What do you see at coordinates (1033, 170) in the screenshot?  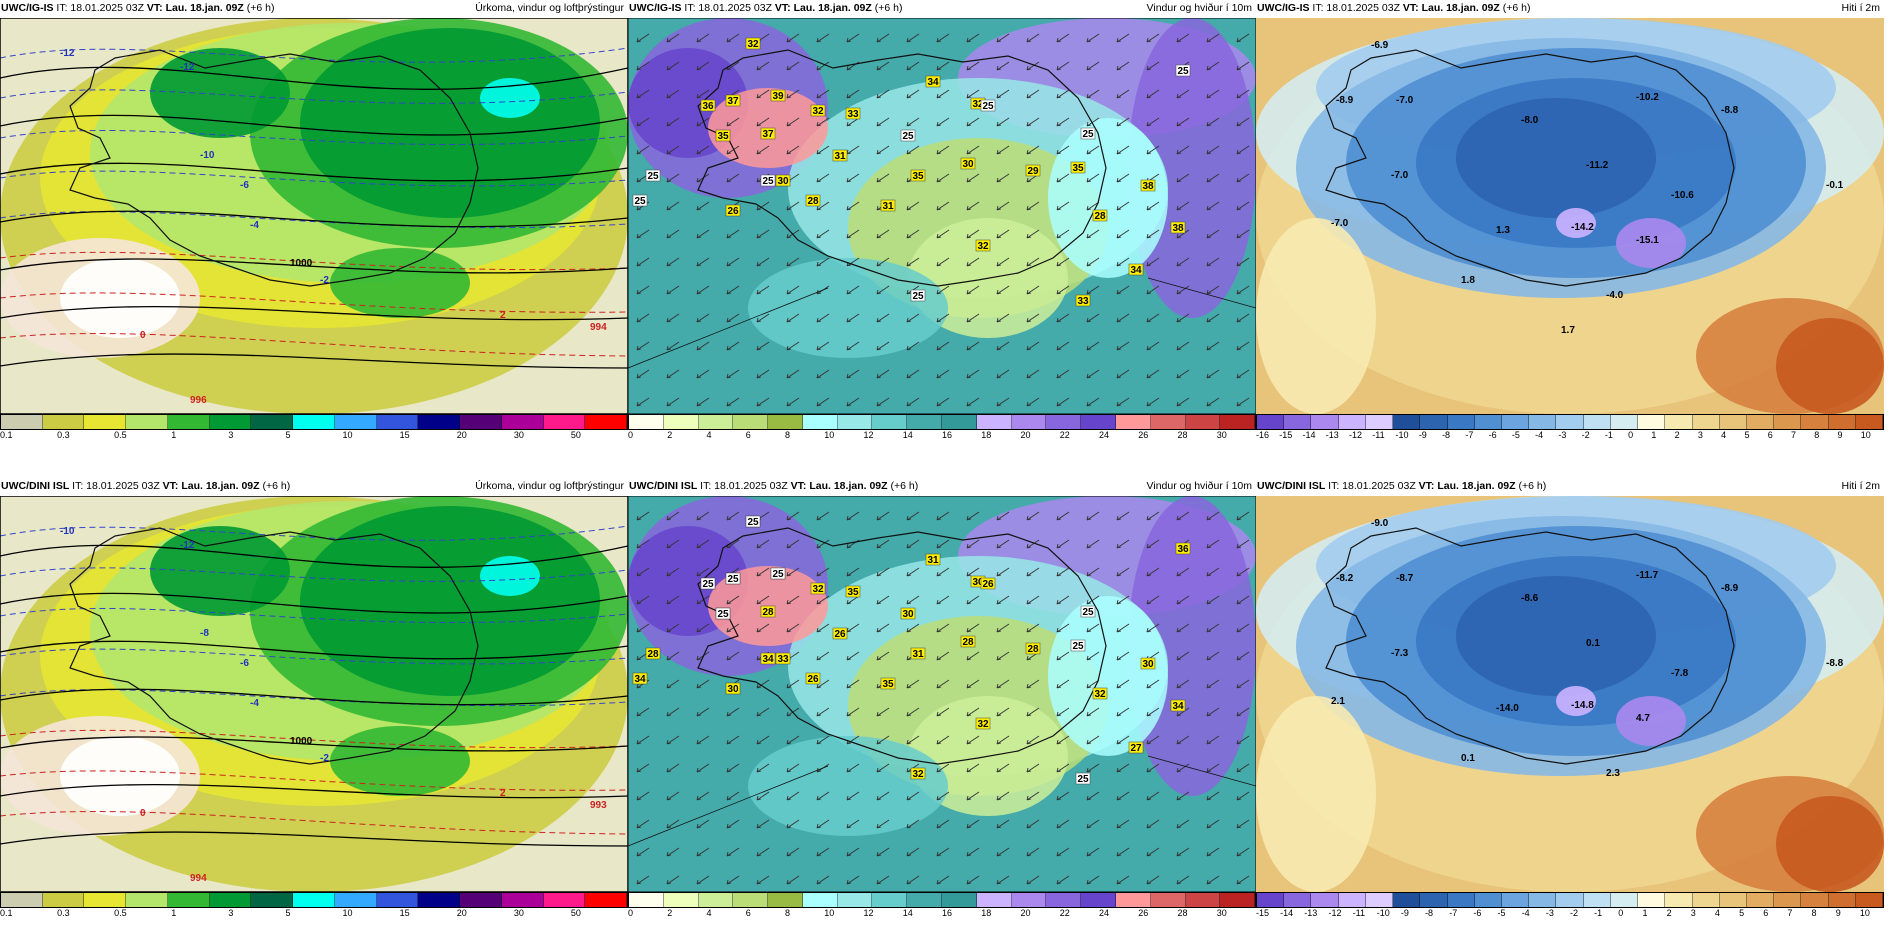 I see `gust-label: 29` at bounding box center [1033, 170].